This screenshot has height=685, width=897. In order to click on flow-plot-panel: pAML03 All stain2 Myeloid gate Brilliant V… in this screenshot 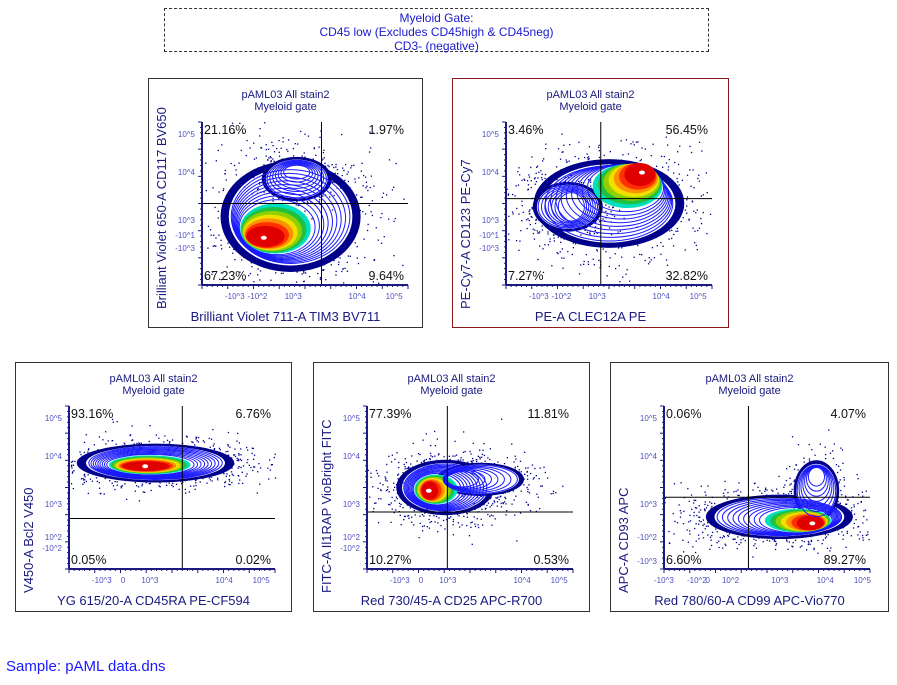, I will do `click(285, 203)`.